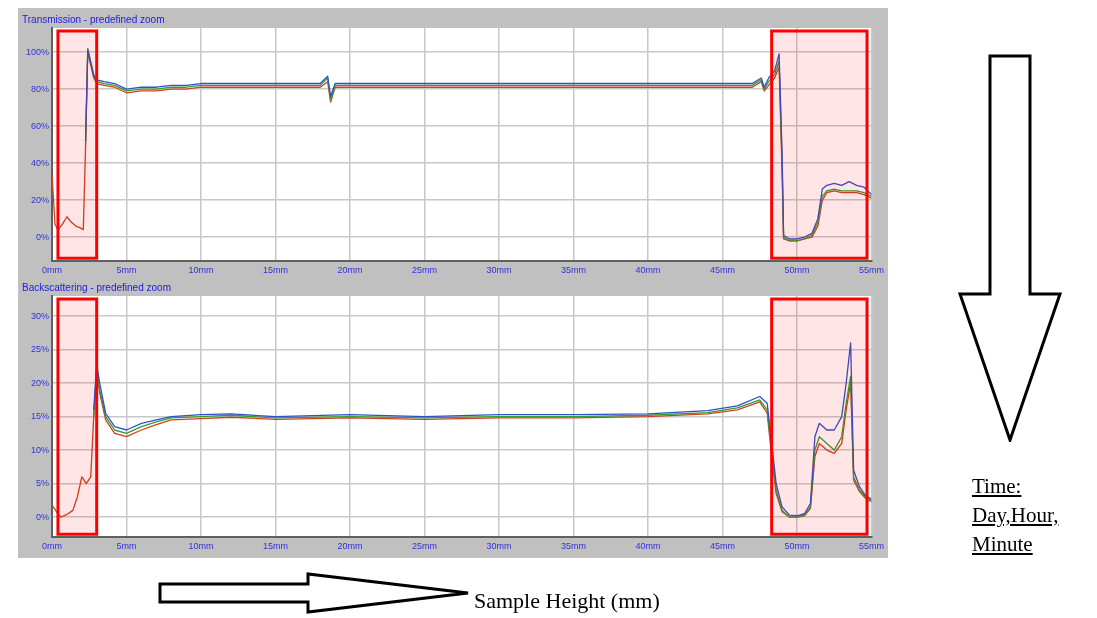 Image resolution: width=1097 pixels, height=618 pixels. Describe the element at coordinates (567, 601) in the screenshot. I see `text: Sample Height (mm)` at that location.